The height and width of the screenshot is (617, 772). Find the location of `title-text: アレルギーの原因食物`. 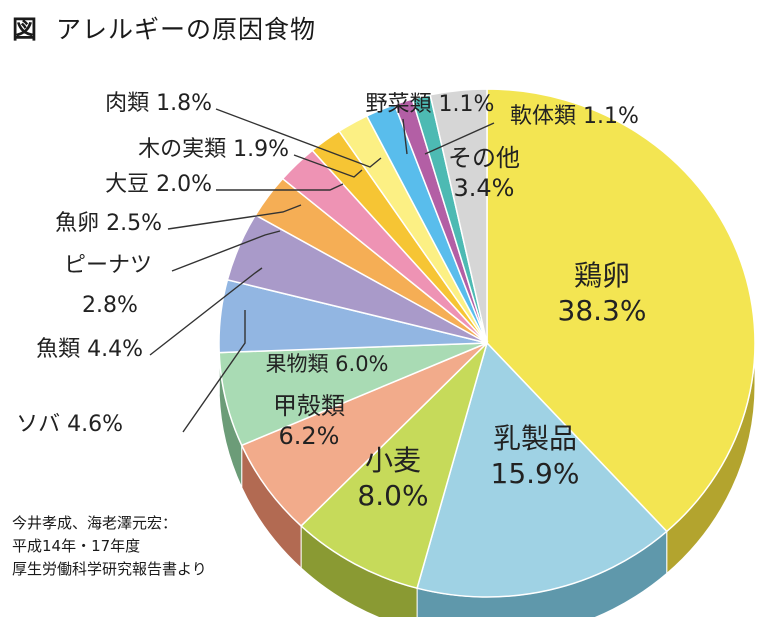

title-text: アレルギーの原因食物 is located at coordinates (186, 29).